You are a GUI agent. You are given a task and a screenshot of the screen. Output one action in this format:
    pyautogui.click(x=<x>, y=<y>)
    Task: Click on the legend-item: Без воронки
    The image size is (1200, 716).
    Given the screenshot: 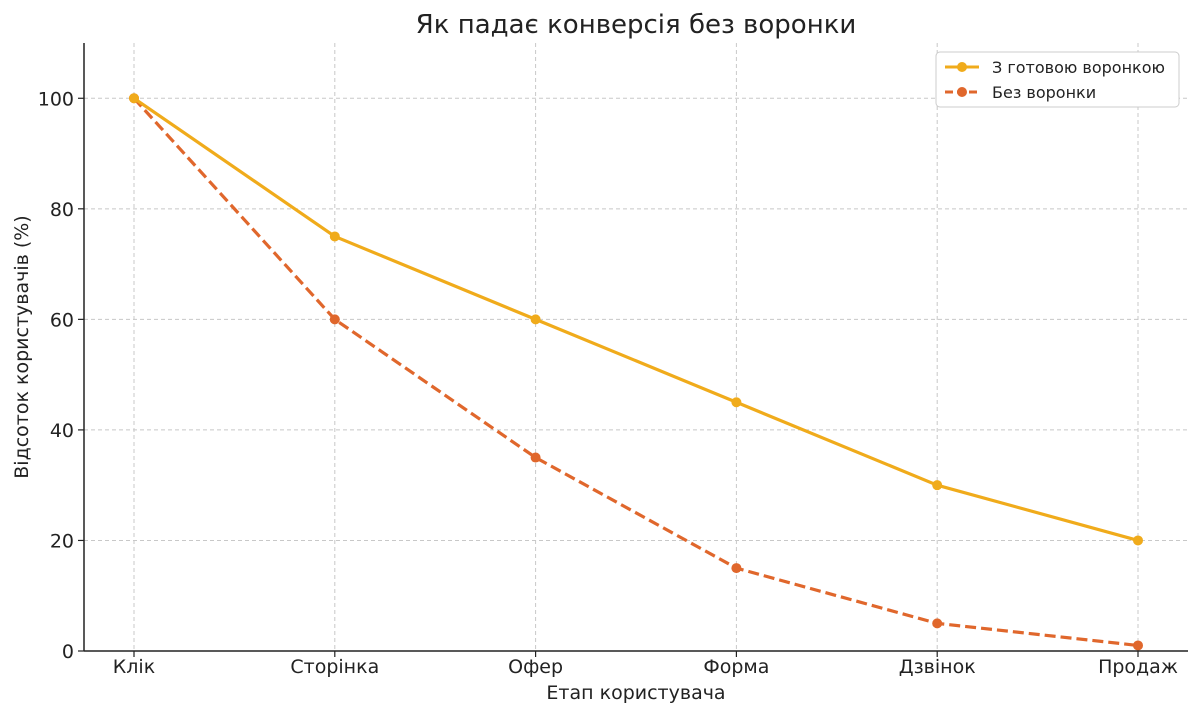 What is the action you would take?
    pyautogui.click(x=1020, y=92)
    